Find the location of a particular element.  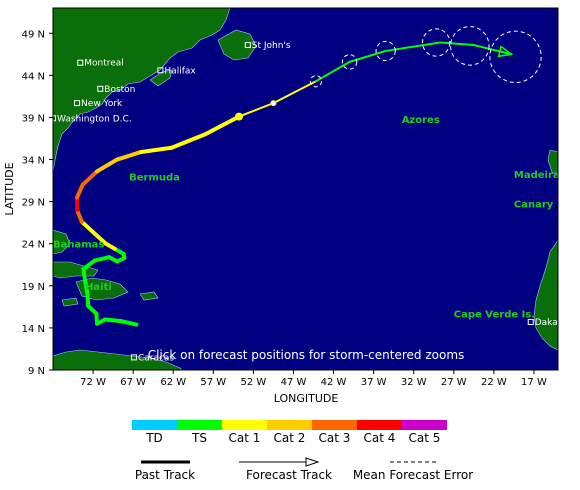

legend-label-cat-3: Cat 3 is located at coordinates (335, 438).